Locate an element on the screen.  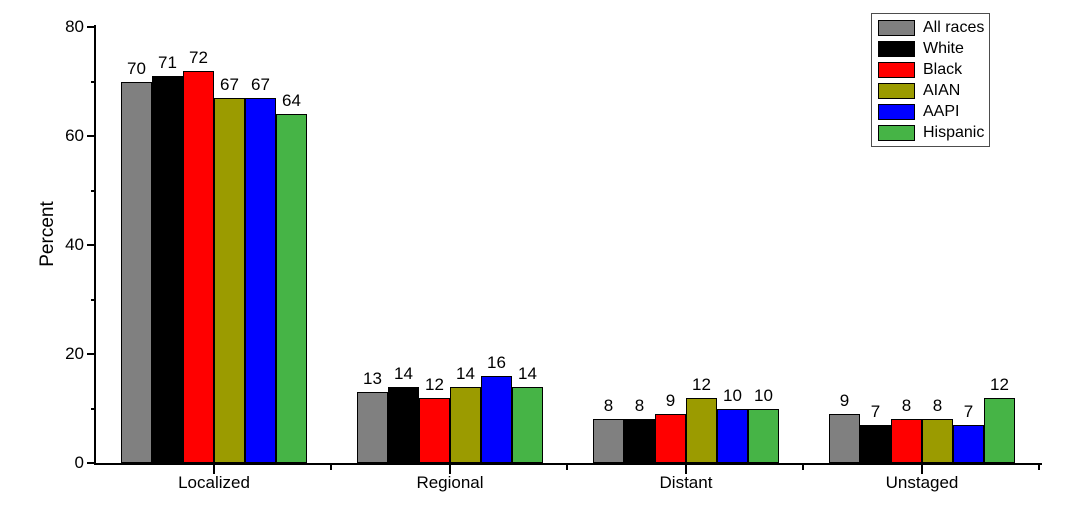
legend-item-label: White is located at coordinates (943, 48).